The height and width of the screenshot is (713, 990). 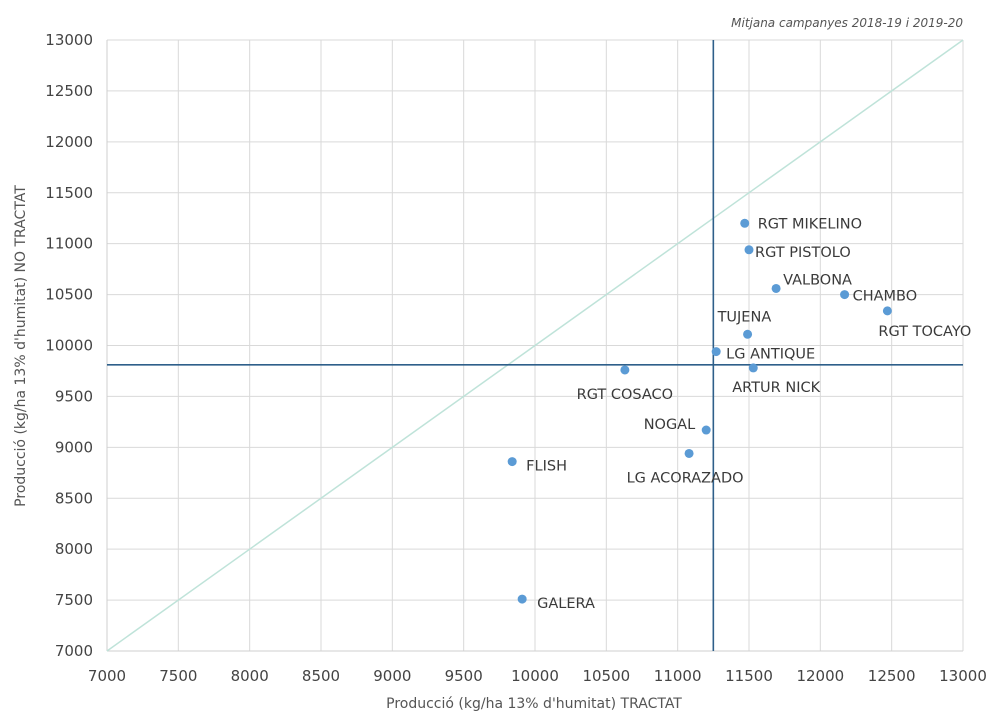 What do you see at coordinates (670, 425) in the screenshot?
I see `point-label: NOGAL` at bounding box center [670, 425].